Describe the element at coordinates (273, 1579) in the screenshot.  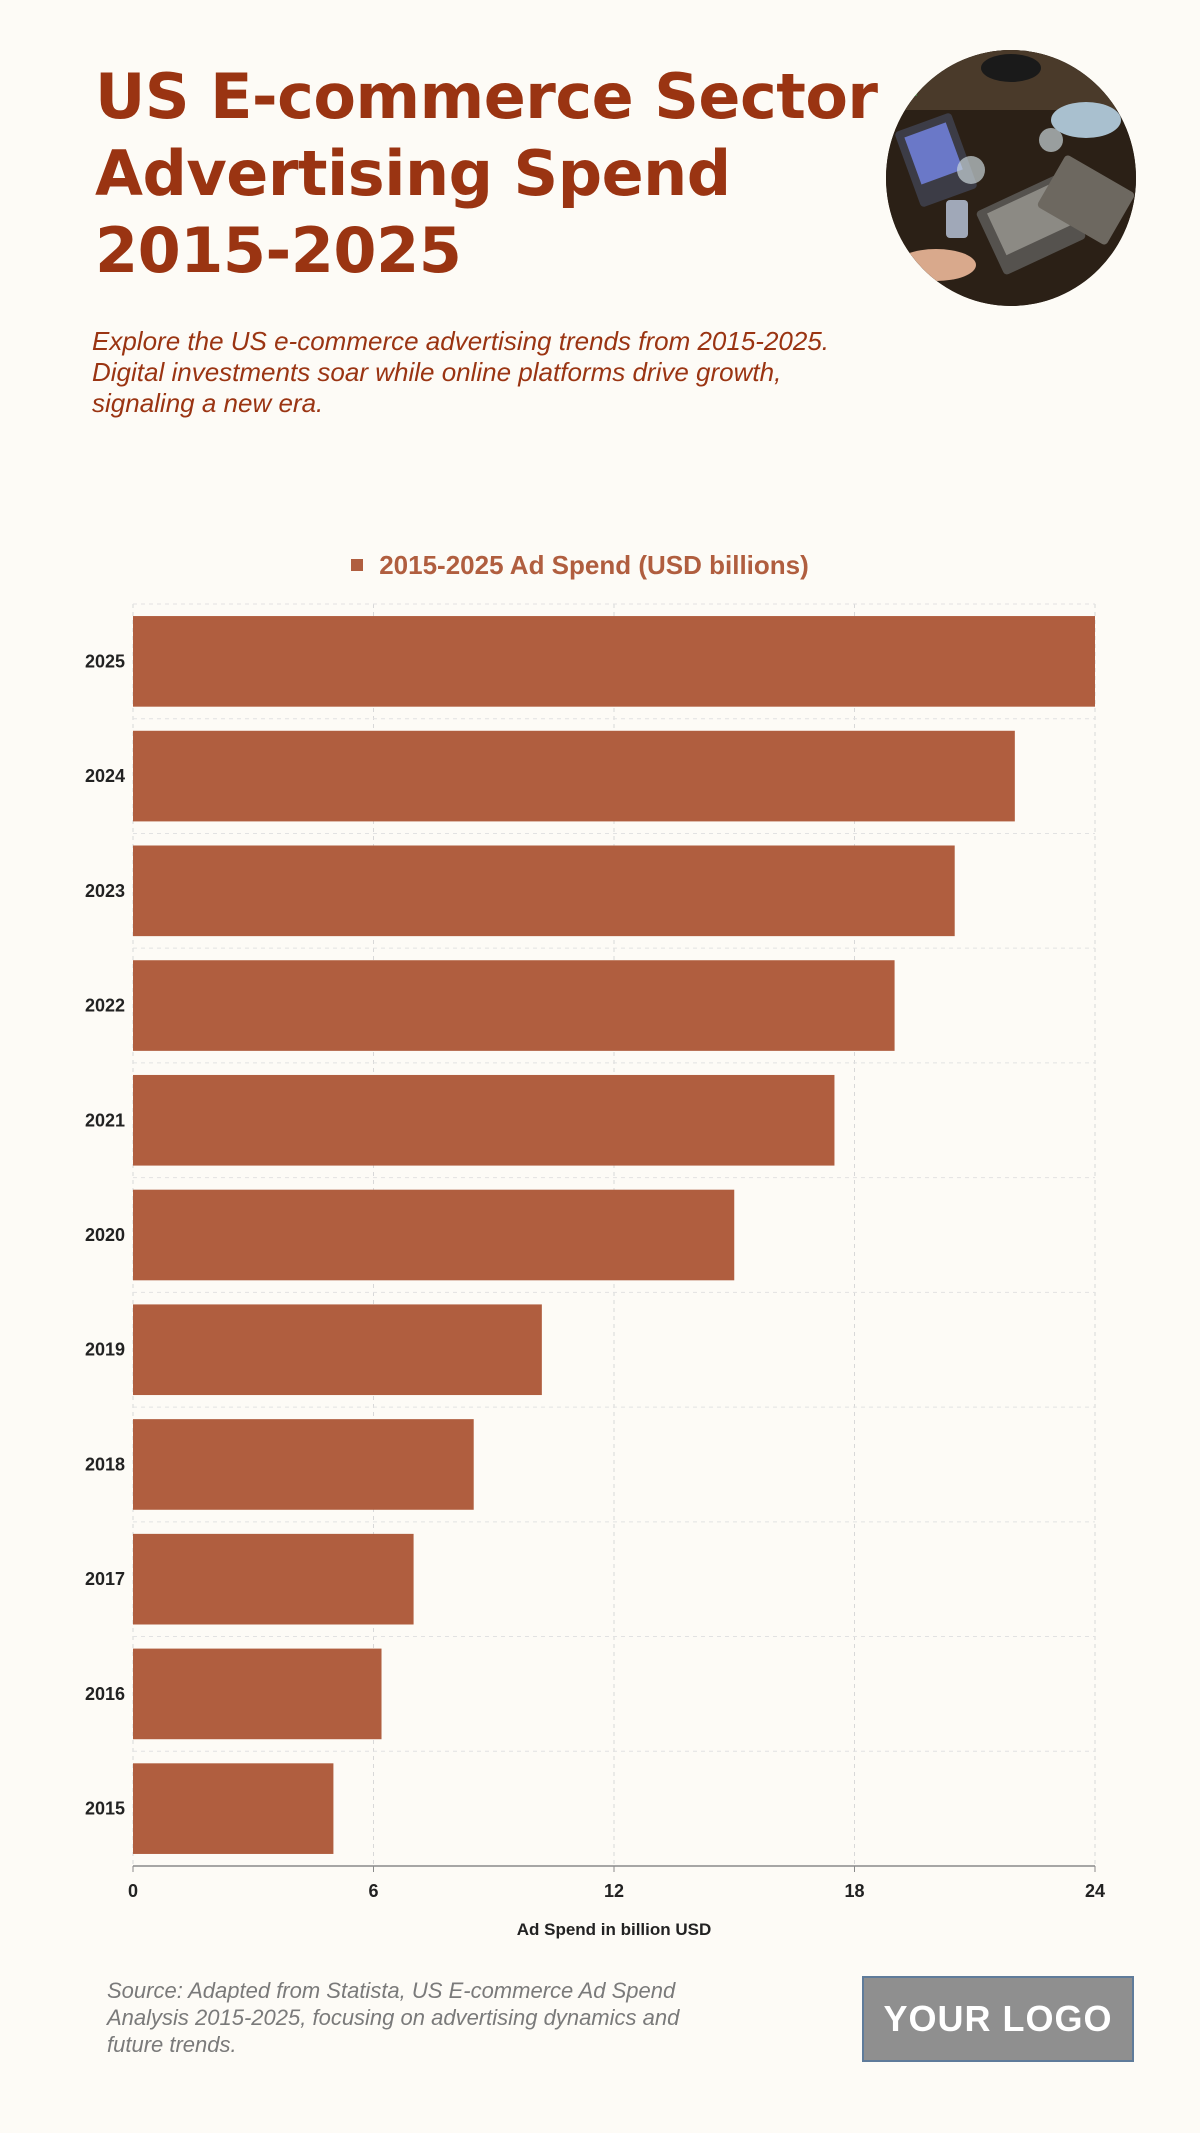
I see `bar-2017` at that location.